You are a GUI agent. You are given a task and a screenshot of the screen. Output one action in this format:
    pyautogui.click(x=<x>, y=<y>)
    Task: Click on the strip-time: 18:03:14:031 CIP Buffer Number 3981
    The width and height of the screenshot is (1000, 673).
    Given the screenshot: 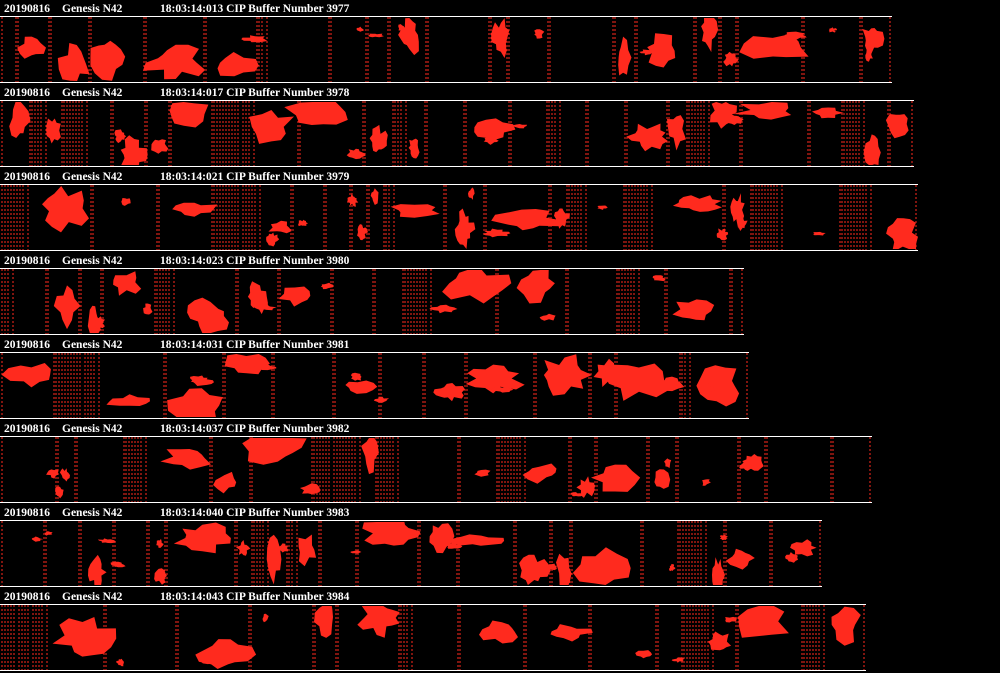 What is the action you would take?
    pyautogui.click(x=254, y=345)
    